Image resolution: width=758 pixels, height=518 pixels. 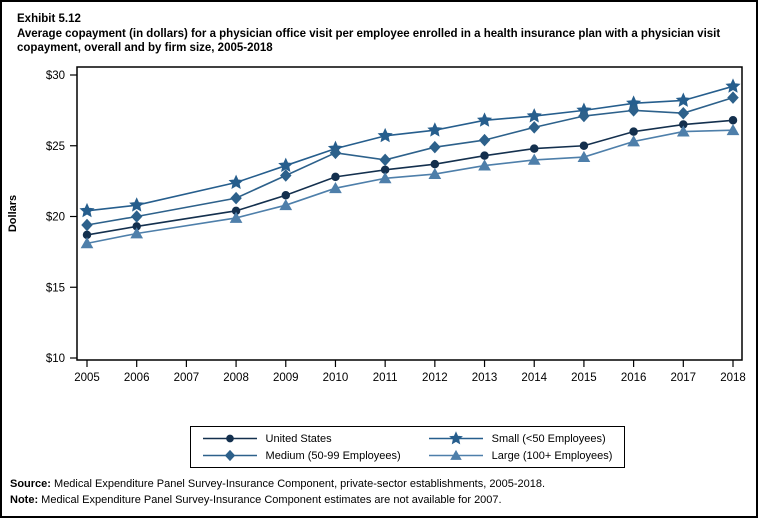 What do you see at coordinates (485, 378) in the screenshot?
I see `x-axis-tick-label: 2013` at bounding box center [485, 378].